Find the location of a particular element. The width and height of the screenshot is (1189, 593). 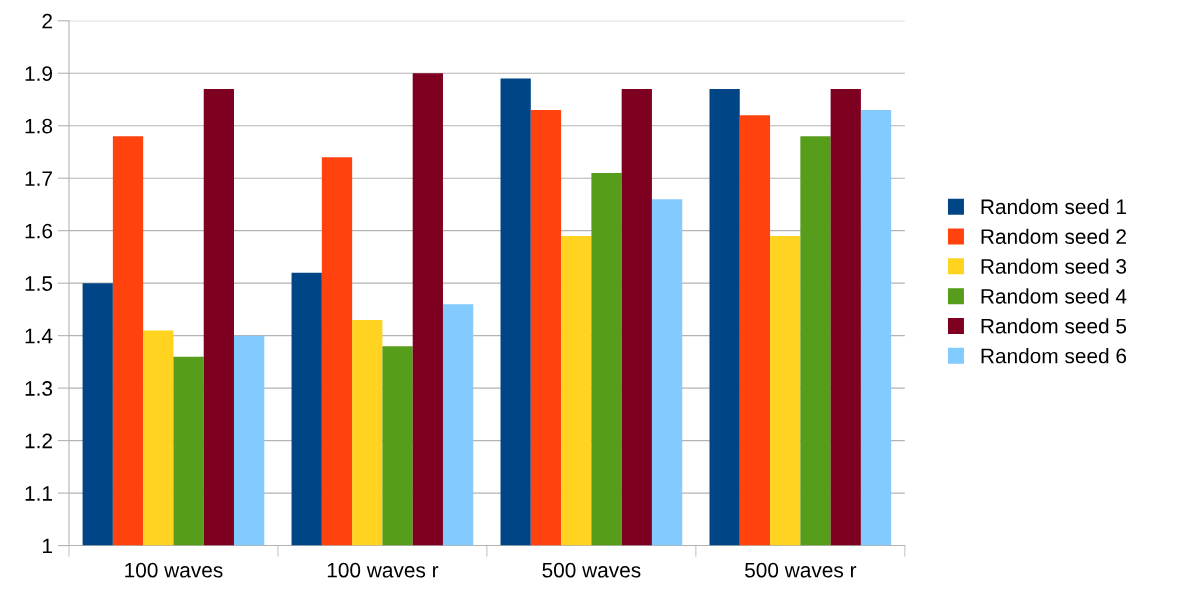

legend-label: Random seed 3 is located at coordinates (1054, 266).